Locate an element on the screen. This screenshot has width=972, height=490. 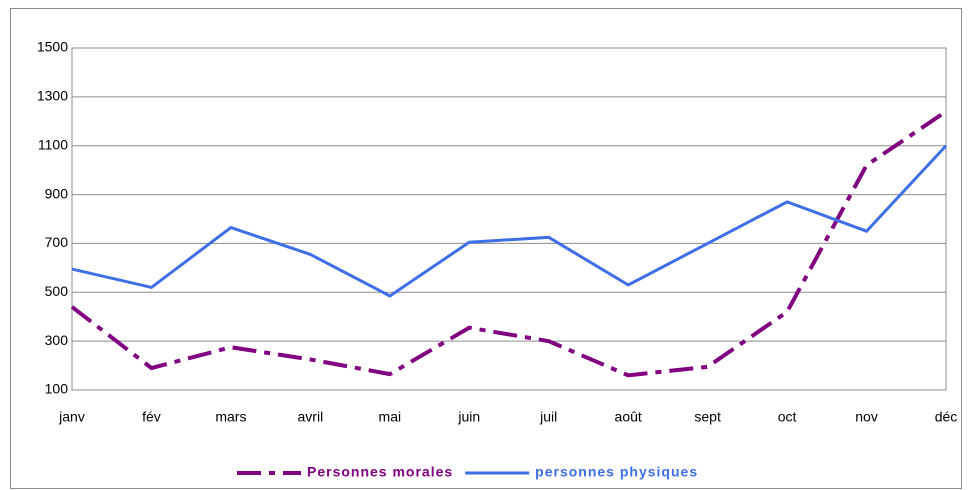
x-tick-label: avril is located at coordinates (311, 417).